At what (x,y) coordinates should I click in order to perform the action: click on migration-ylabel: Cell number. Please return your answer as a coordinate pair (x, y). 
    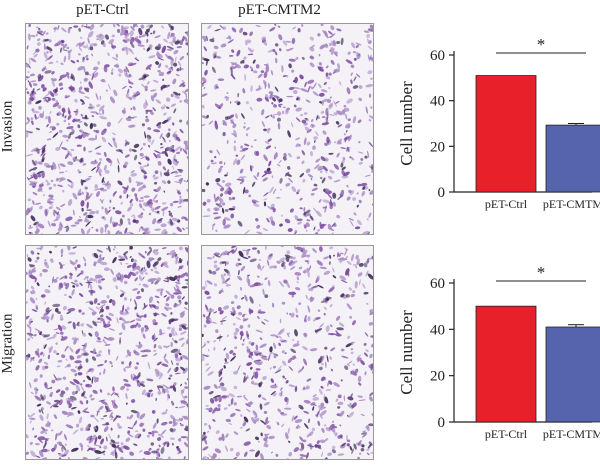
    Looking at the image, I should click on (406, 352).